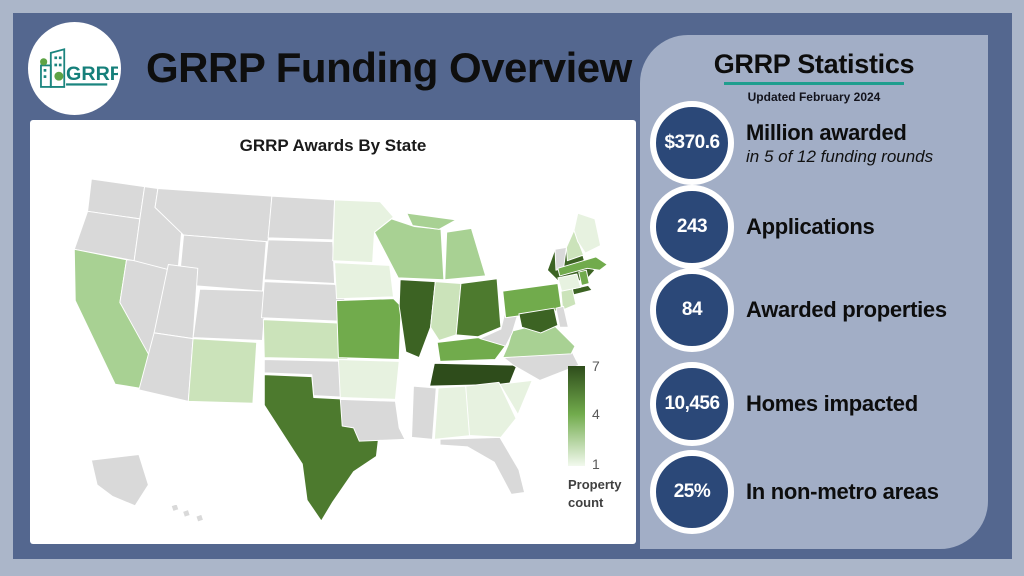 This screenshot has width=1024, height=576. I want to click on state-MO, so click(369, 329).